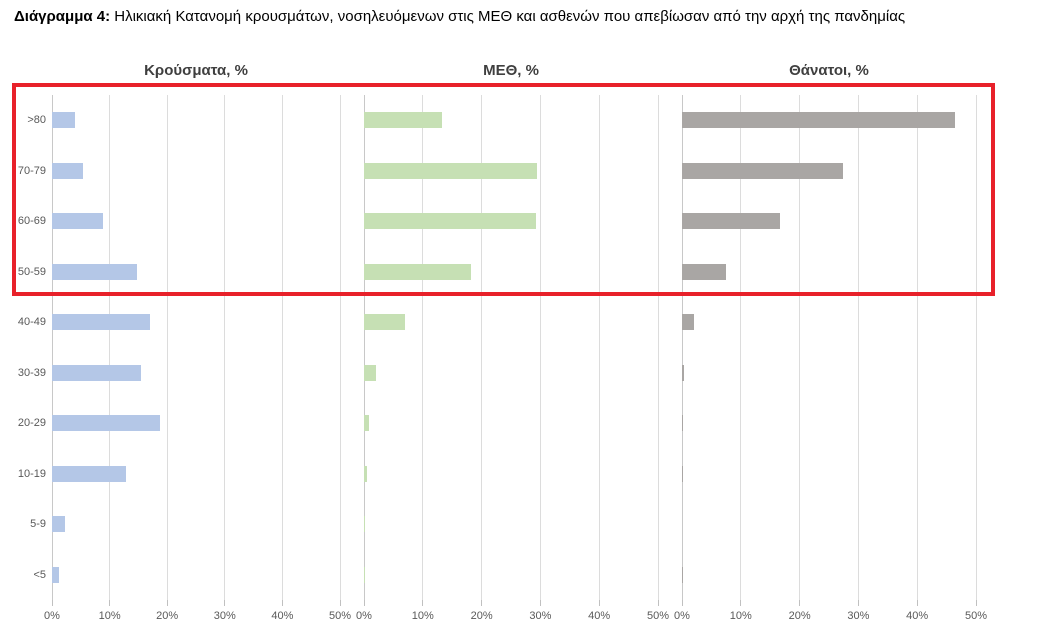  Describe the element at coordinates (196, 70) in the screenshot. I see `chart-title-cases: Κρούσματα, %` at that location.